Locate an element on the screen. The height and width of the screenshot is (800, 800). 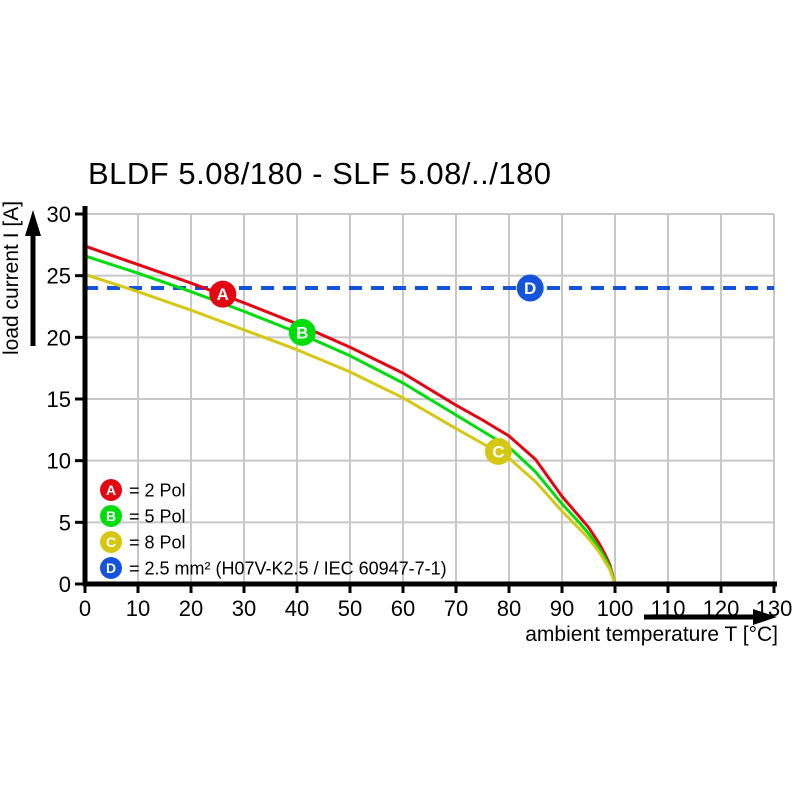
legend-label-d: = 2.5 mm² (H07V-K2.5 / IEC 60947-7-1) is located at coordinates (288, 569).